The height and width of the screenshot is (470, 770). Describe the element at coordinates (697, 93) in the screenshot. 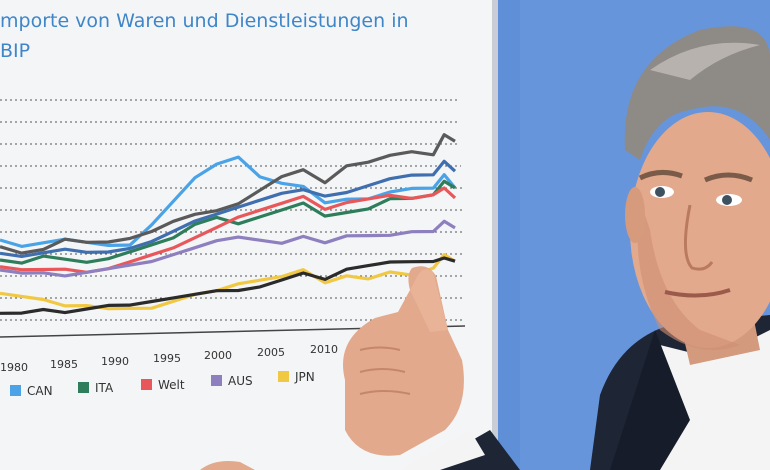

I see `hair` at that location.